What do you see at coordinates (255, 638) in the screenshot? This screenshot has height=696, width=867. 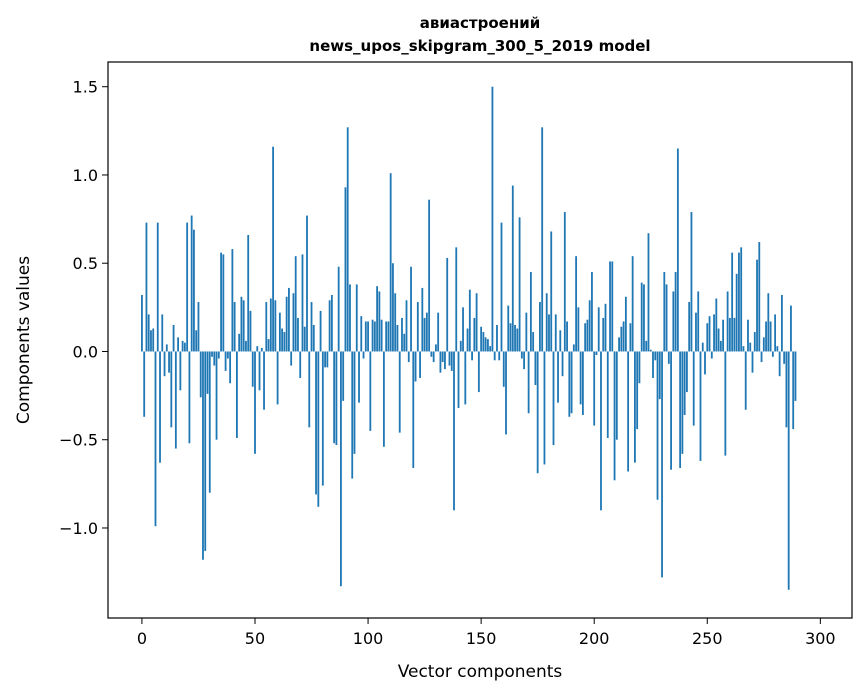 I see `x-tick-label: 50` at bounding box center [255, 638].